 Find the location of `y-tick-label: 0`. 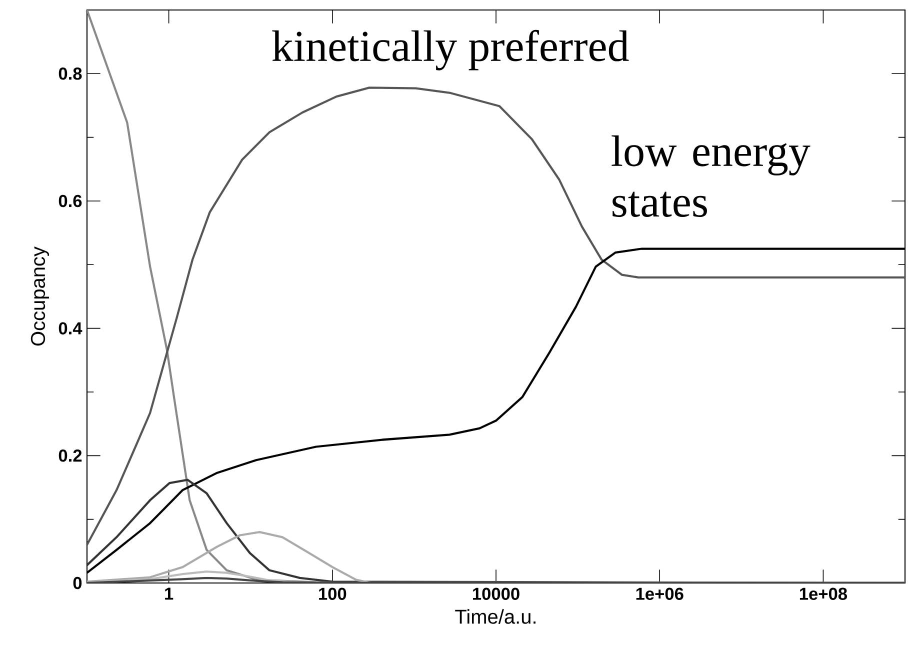

y-tick-label: 0 is located at coordinates (77, 583).